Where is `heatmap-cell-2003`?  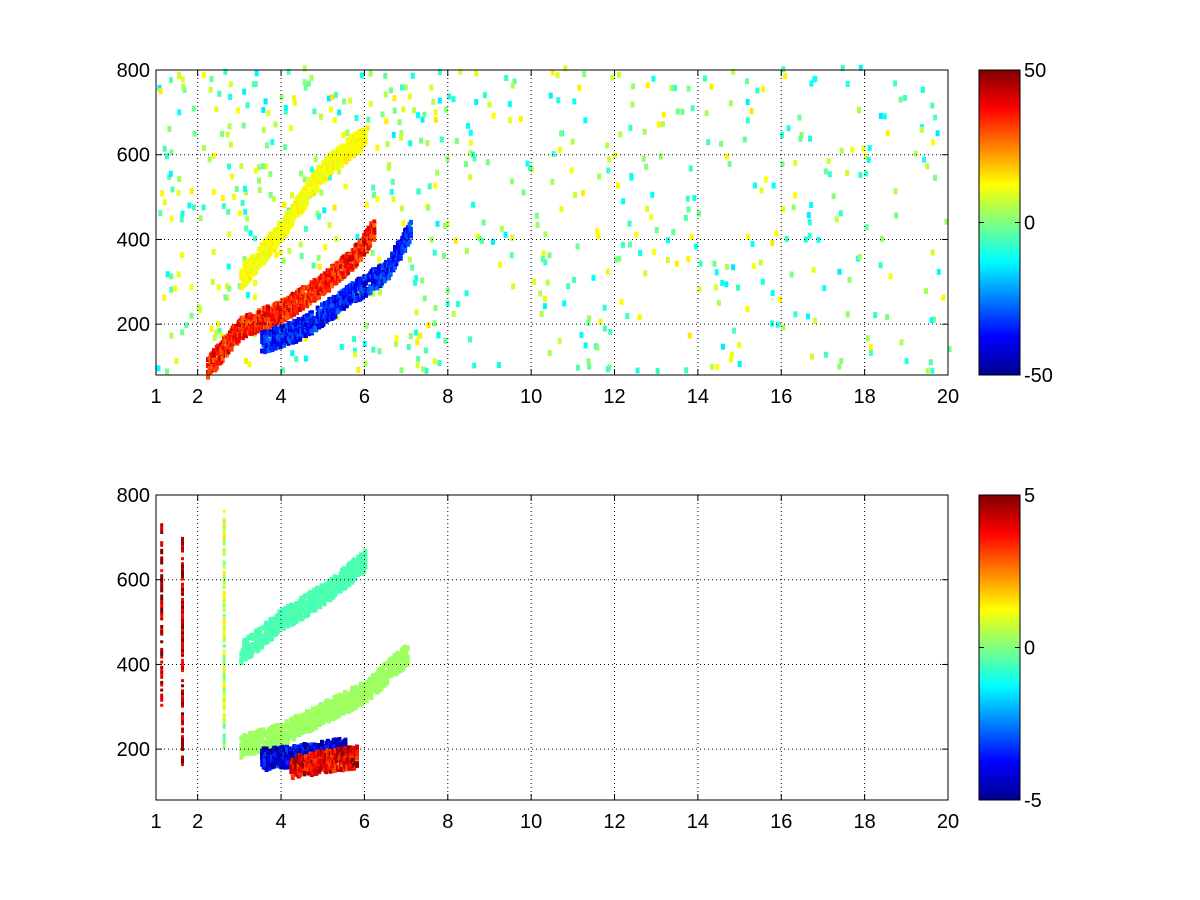 heatmap-cell-2003 is located at coordinates (374, 288).